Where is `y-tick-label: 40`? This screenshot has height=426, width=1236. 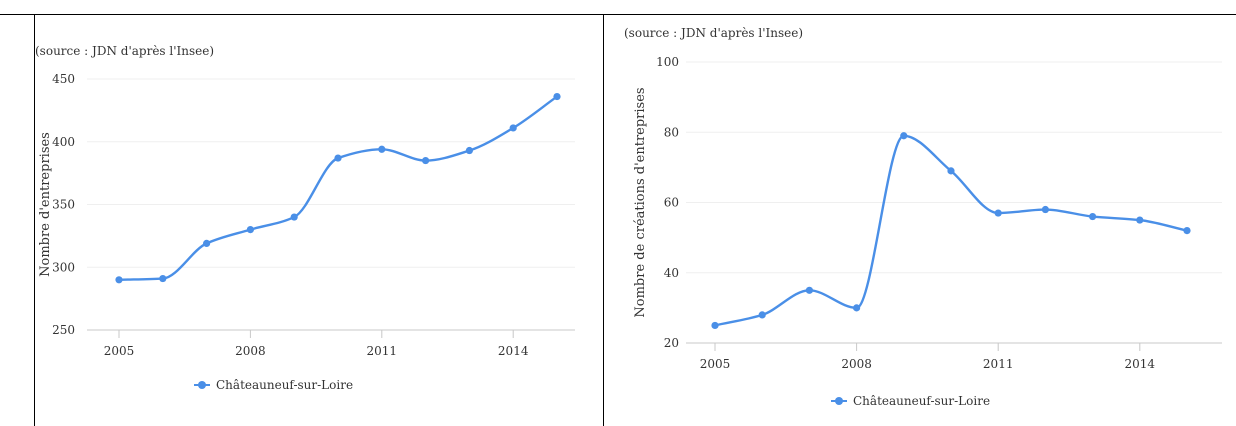
y-tick-label: 40 is located at coordinates (671, 273).